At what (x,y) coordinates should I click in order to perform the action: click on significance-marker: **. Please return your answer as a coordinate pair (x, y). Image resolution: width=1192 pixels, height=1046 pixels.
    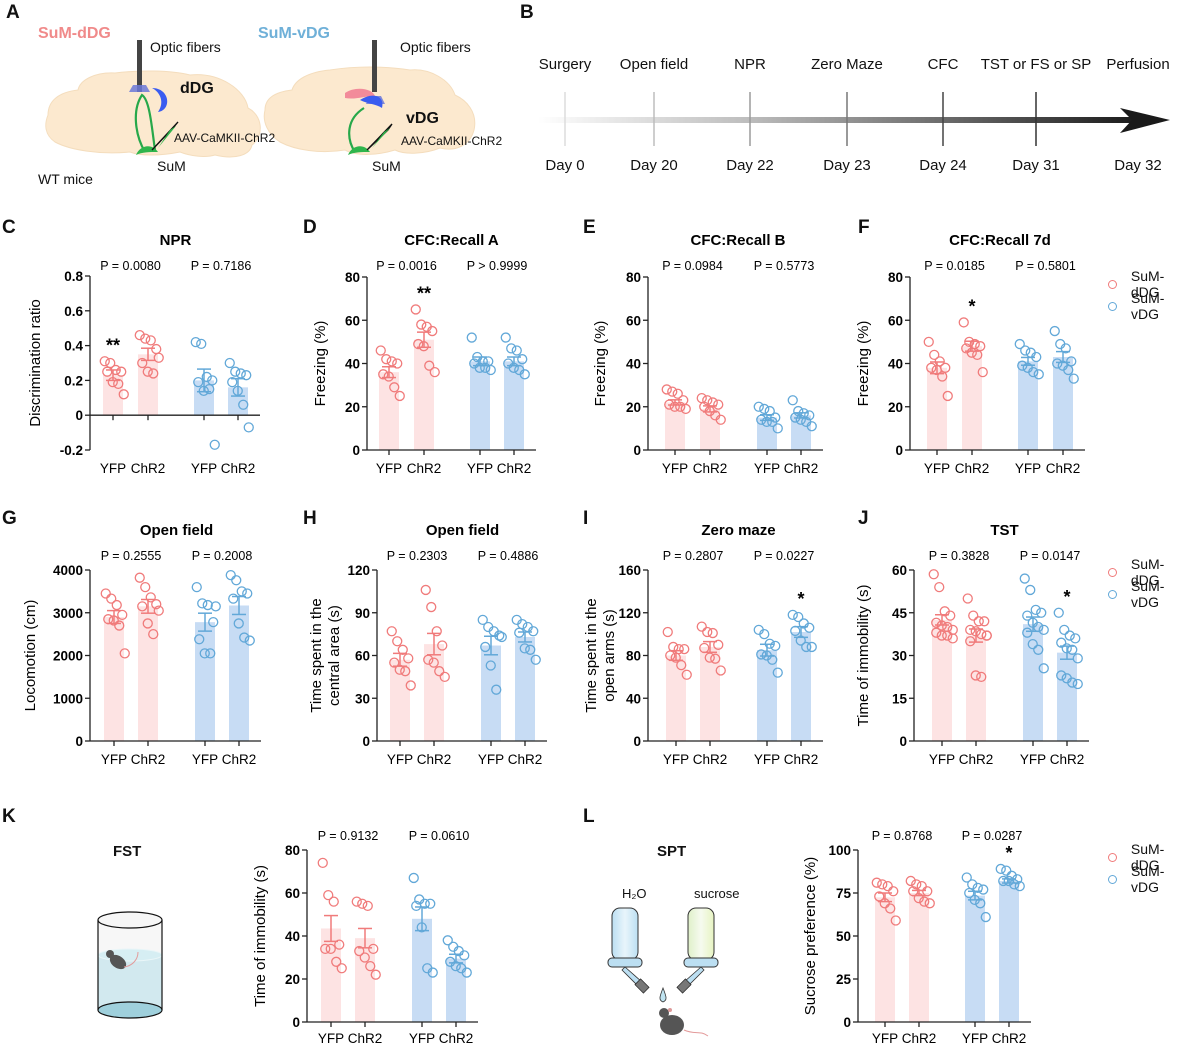
    Looking at the image, I should click on (424, 293).